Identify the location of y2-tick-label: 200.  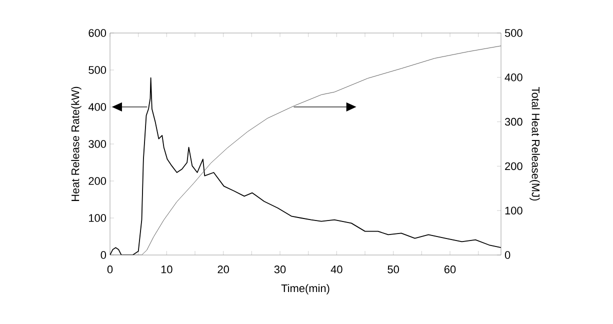
(513, 166).